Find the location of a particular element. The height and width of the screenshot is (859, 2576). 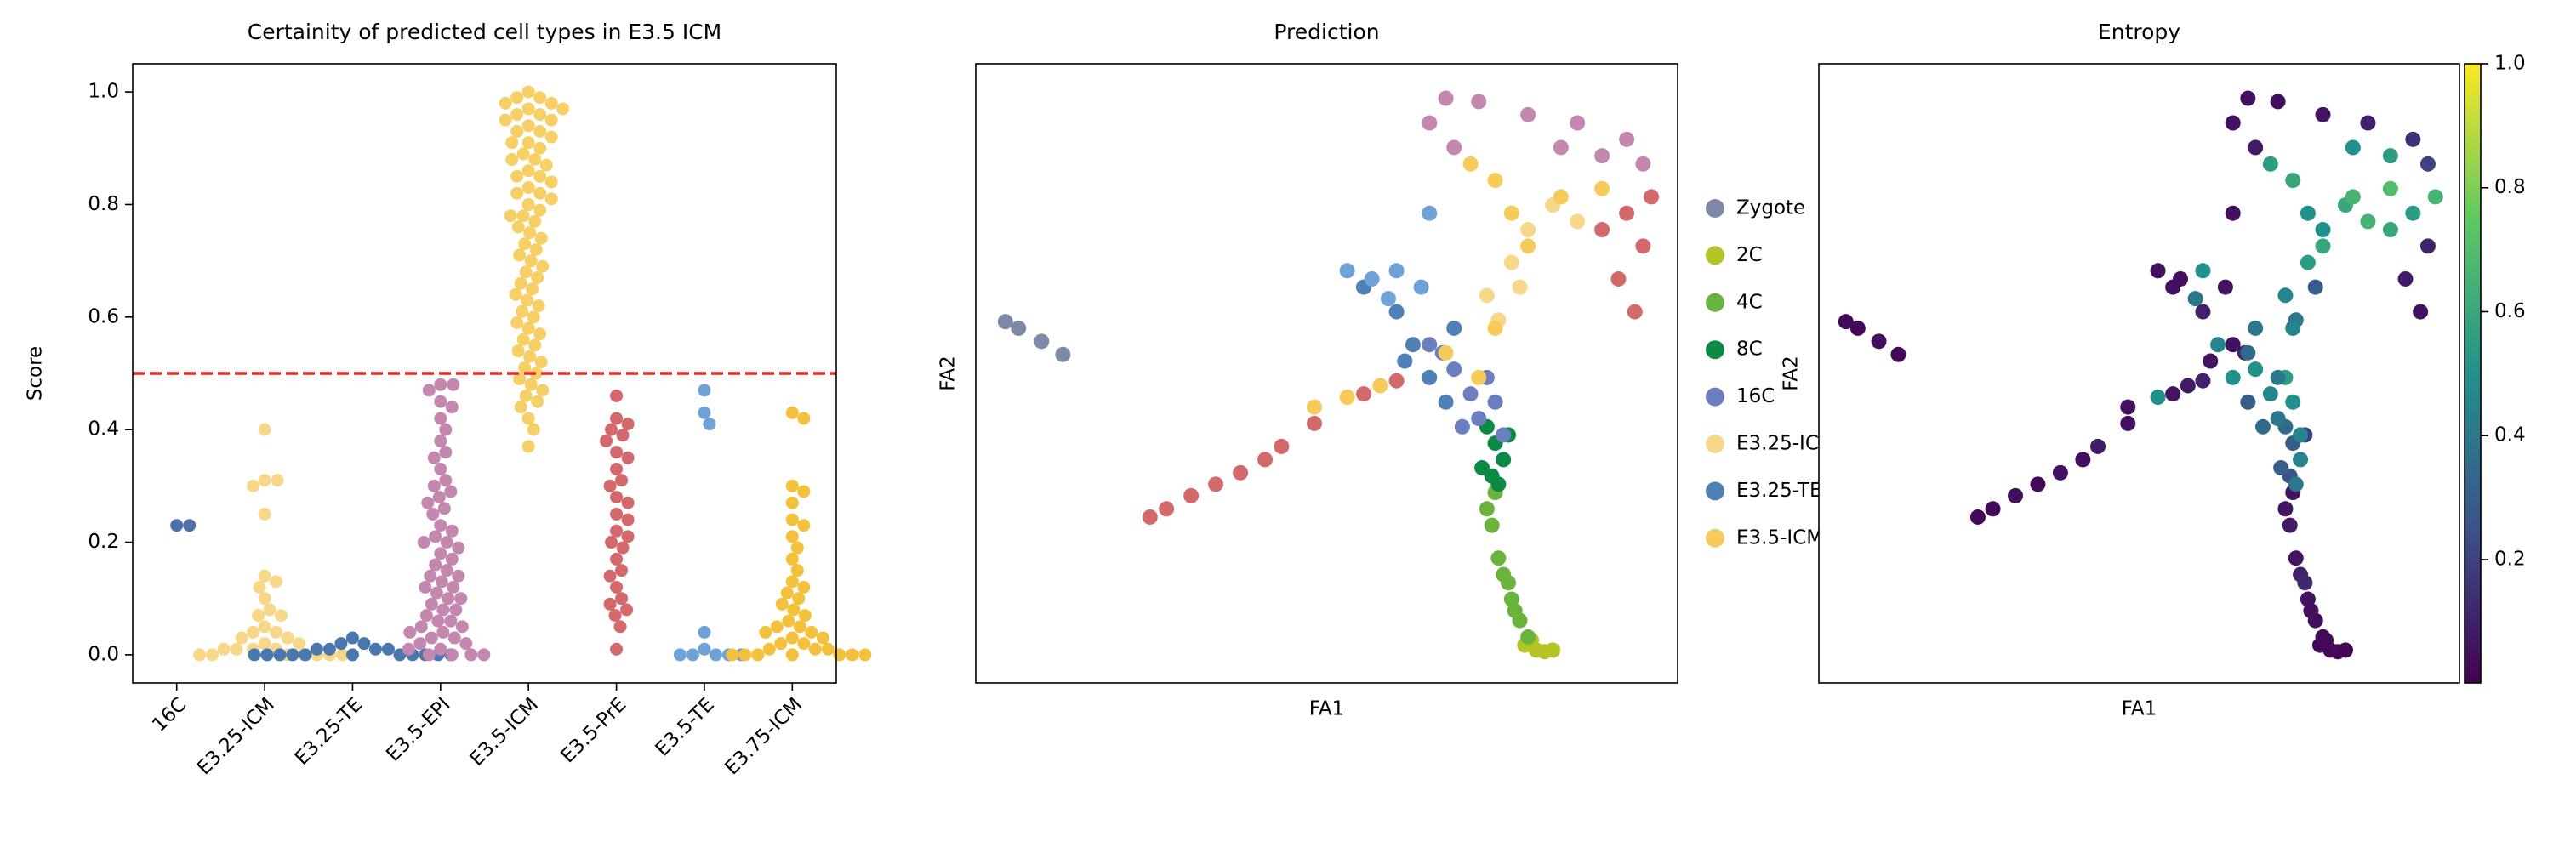

x-tick-label: E3.5-ICM is located at coordinates (504, 732).